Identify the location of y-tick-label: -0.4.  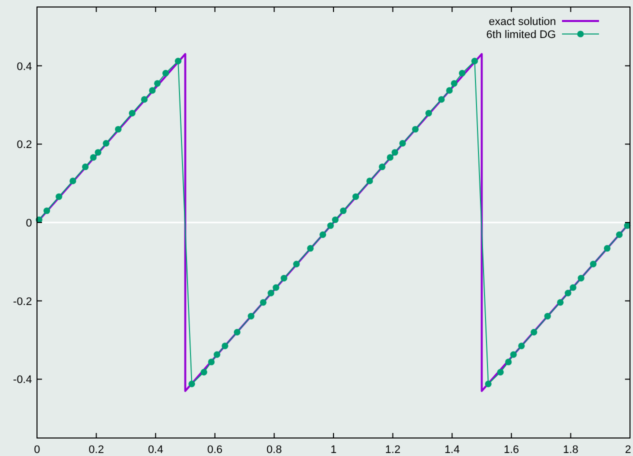
(22, 380).